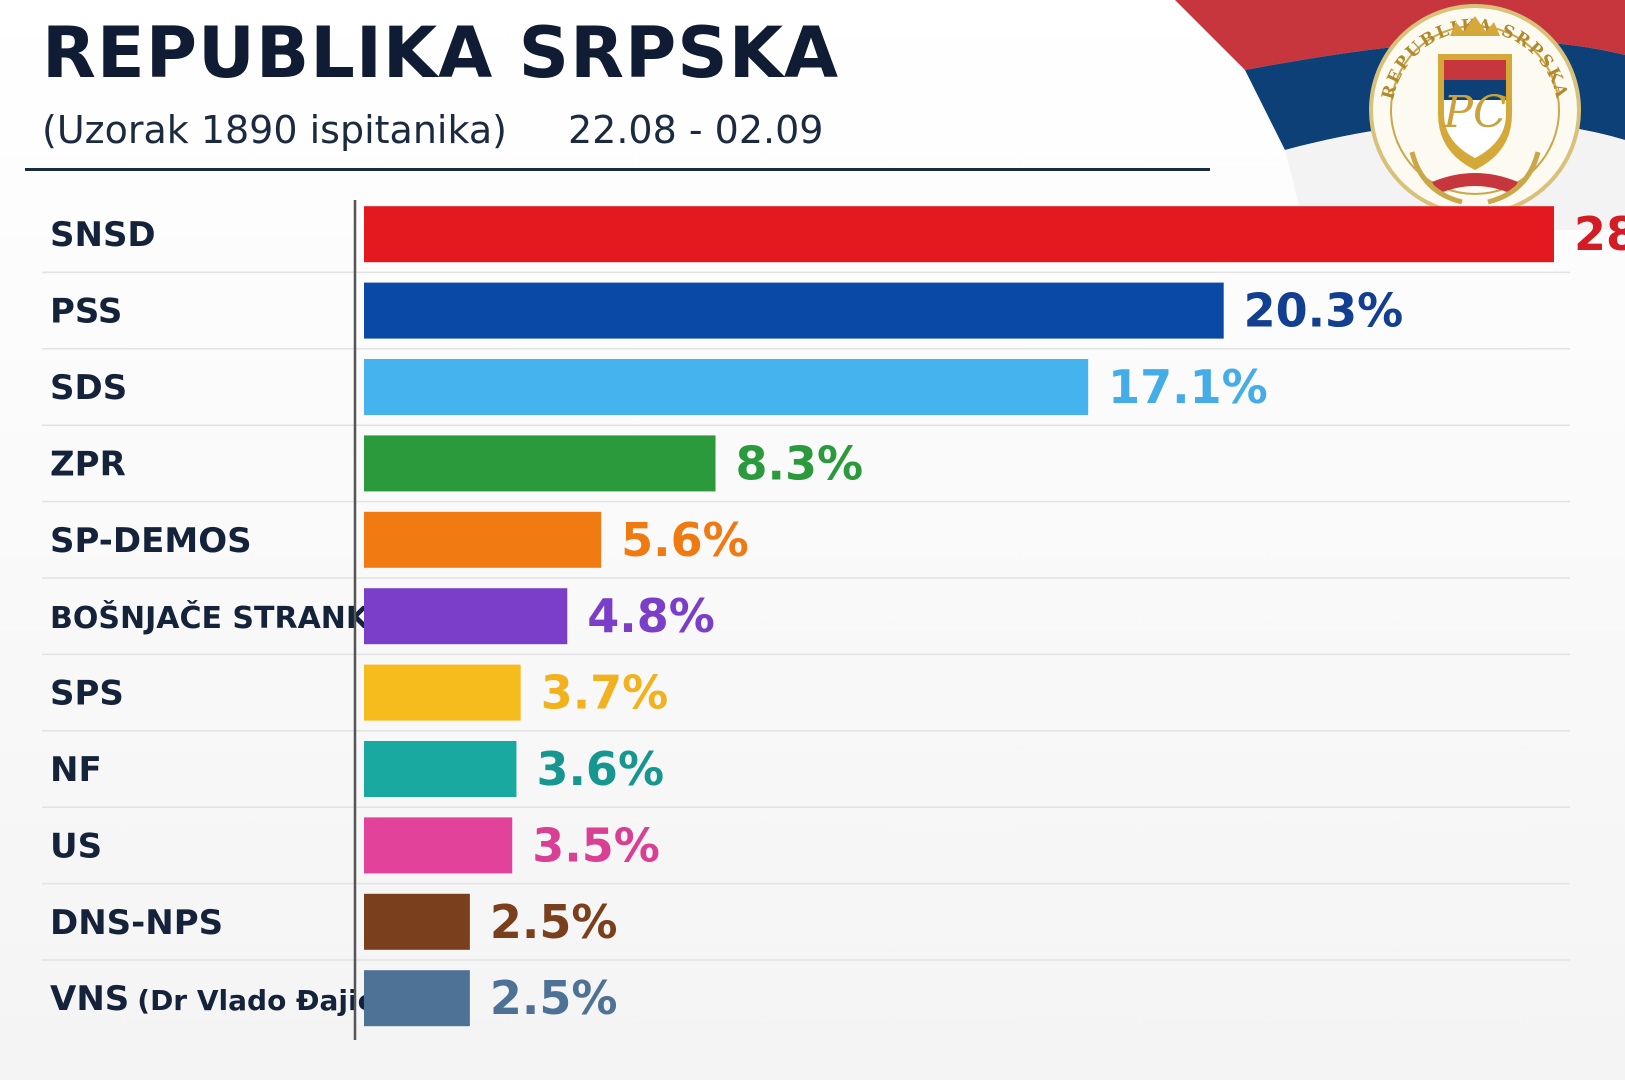 This screenshot has width=1625, height=1080. I want to click on value-label-zpr: 8.3%, so click(799, 463).